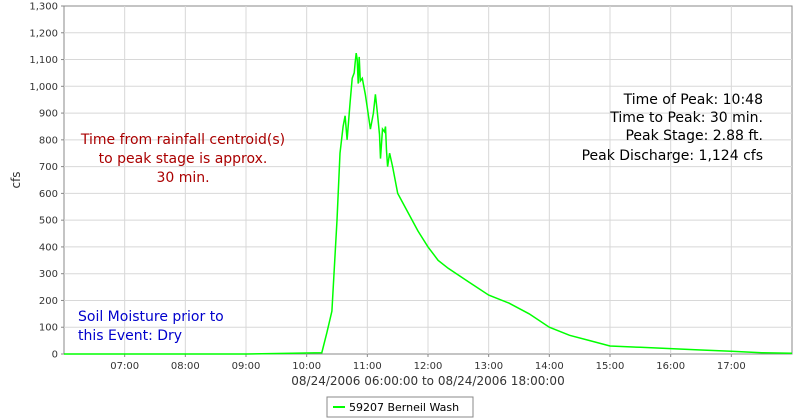  Describe the element at coordinates (43, 7) in the screenshot. I see `y-tick-label: 1,300` at that location.